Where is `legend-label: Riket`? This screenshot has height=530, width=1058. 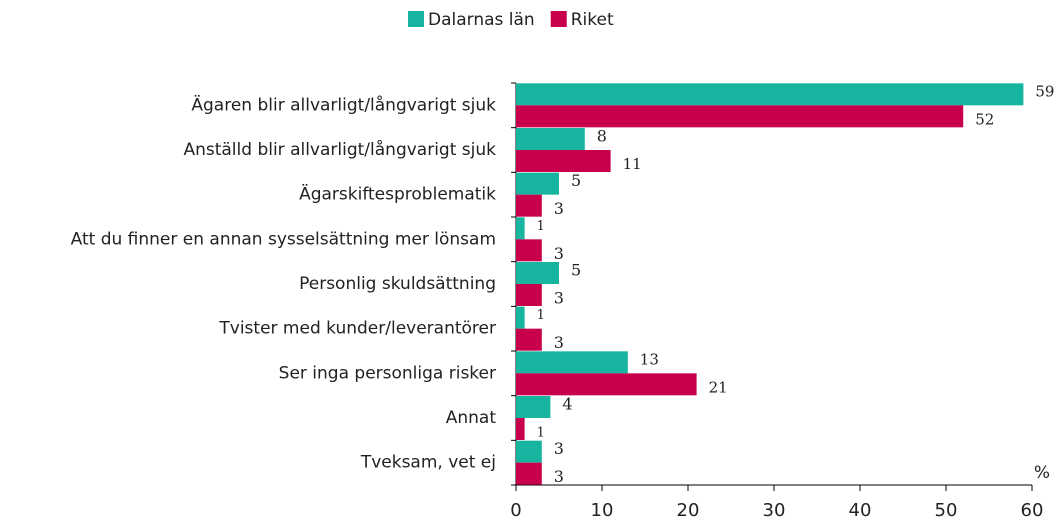
legend-label: Riket is located at coordinates (592, 20).